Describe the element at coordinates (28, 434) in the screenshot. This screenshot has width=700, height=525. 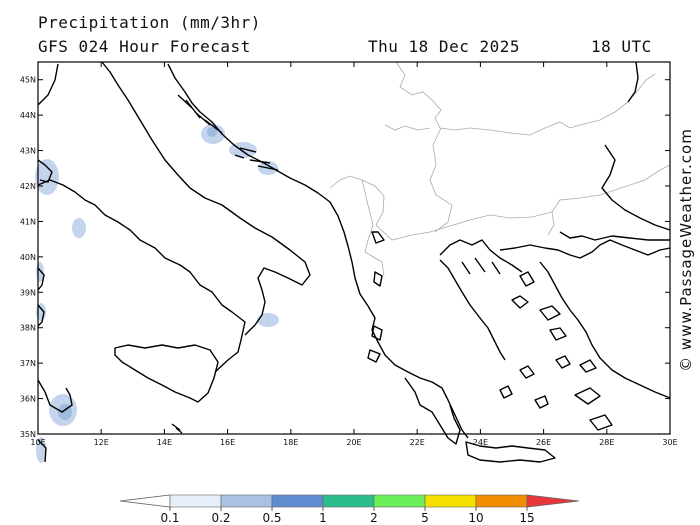
I see `lat-tick-label: 35N` at that location.